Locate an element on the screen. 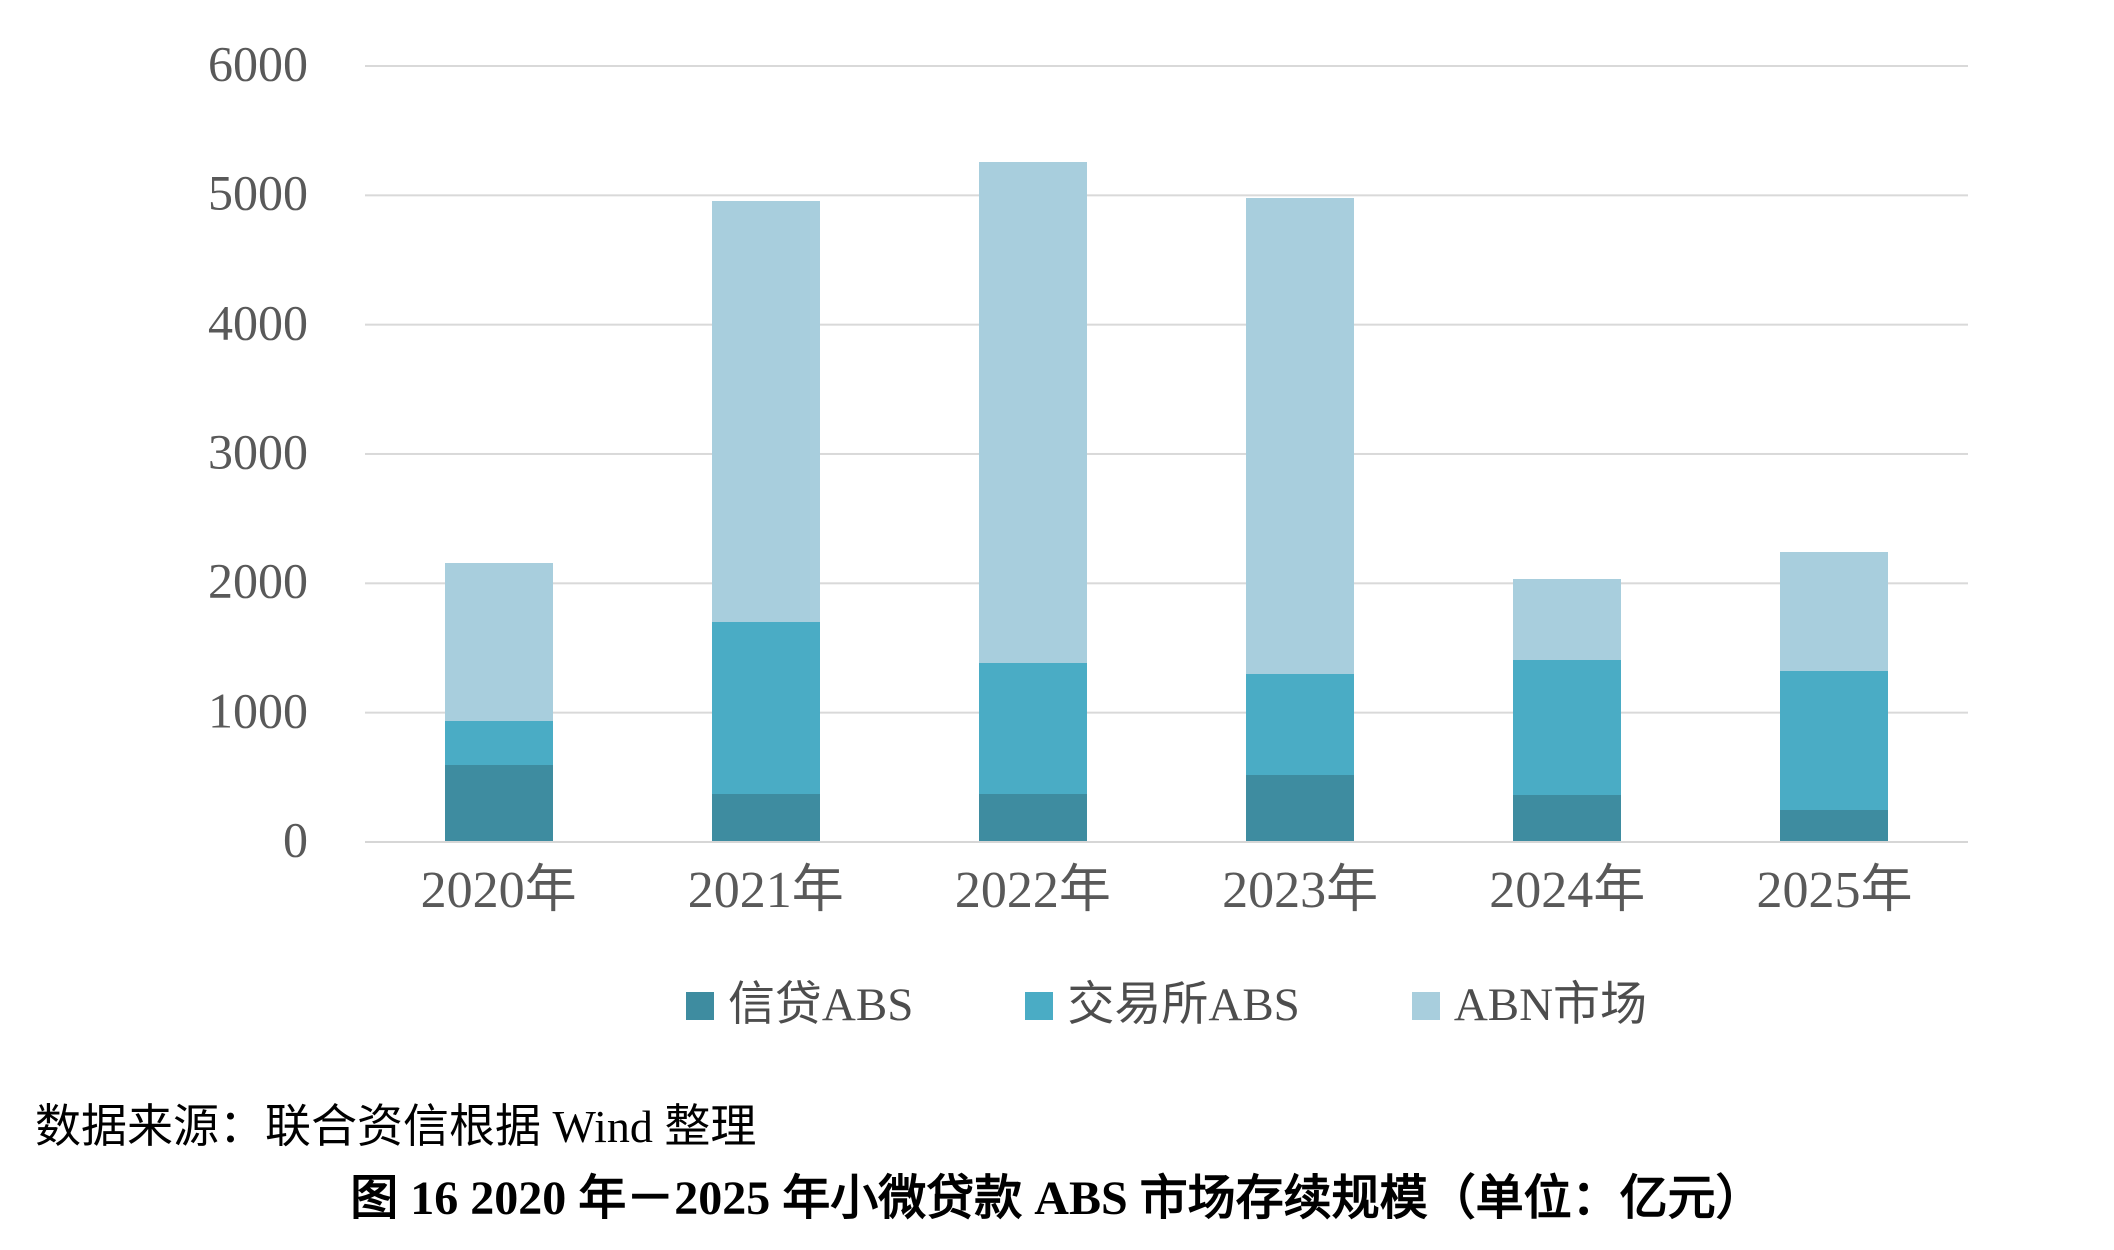 This screenshot has height=1250, width=2114. legend: 信贷ABS 交易所ABS ABN市场 is located at coordinates (1166, 1005).